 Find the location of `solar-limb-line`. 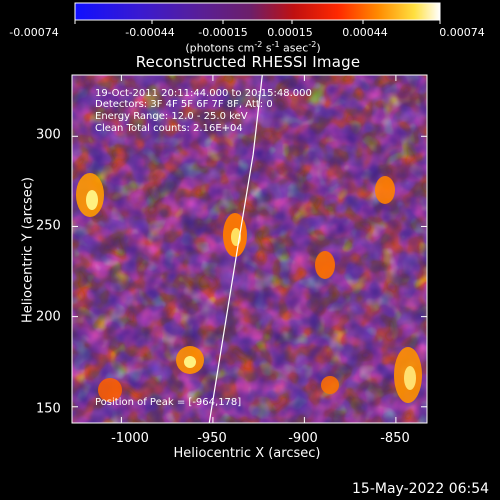

solar-limb-line is located at coordinates (235, 249).